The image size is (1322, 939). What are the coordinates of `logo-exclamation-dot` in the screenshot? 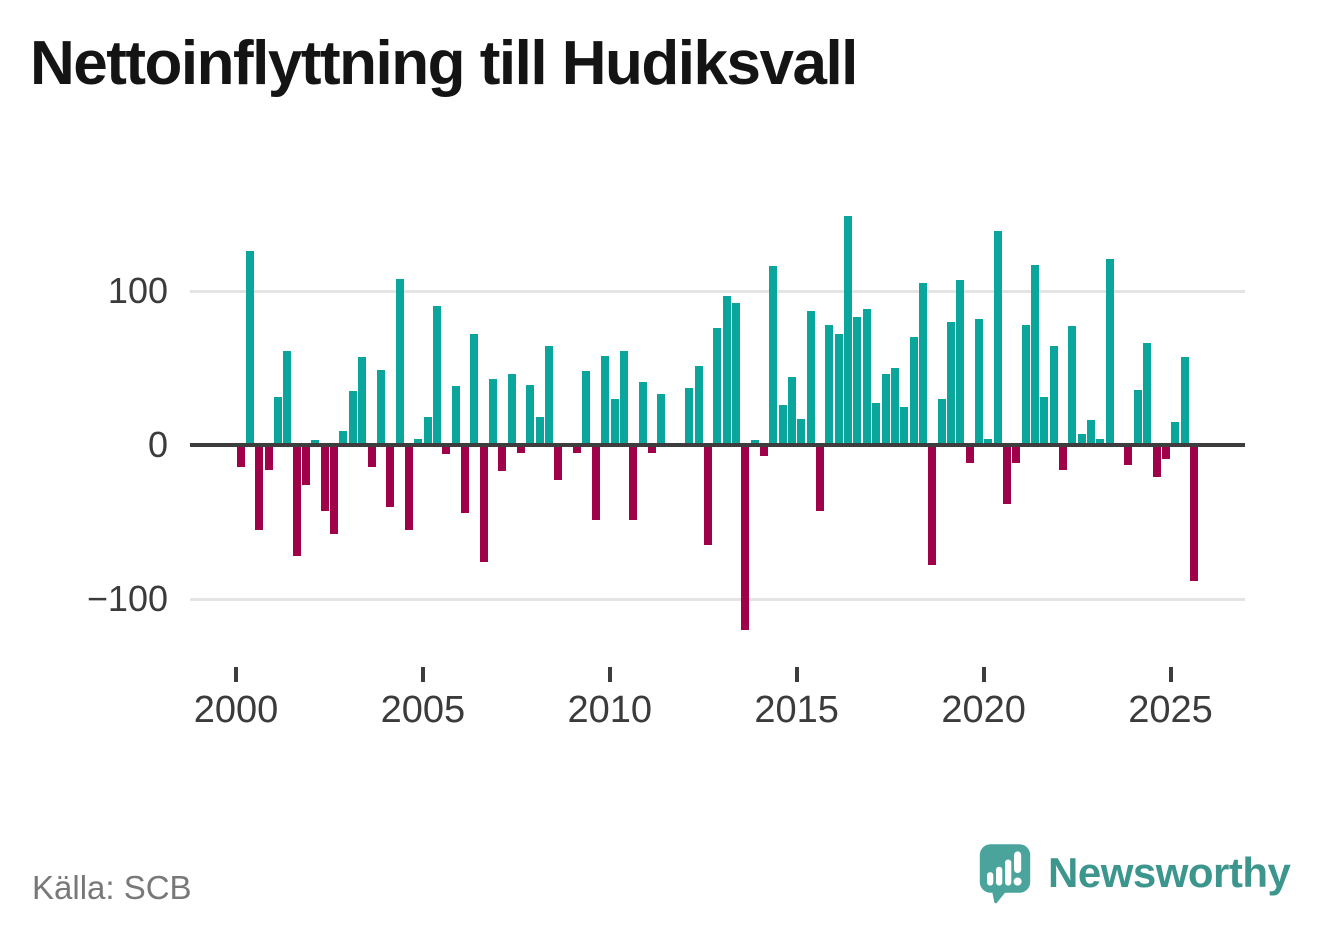 It's located at (1017, 881).